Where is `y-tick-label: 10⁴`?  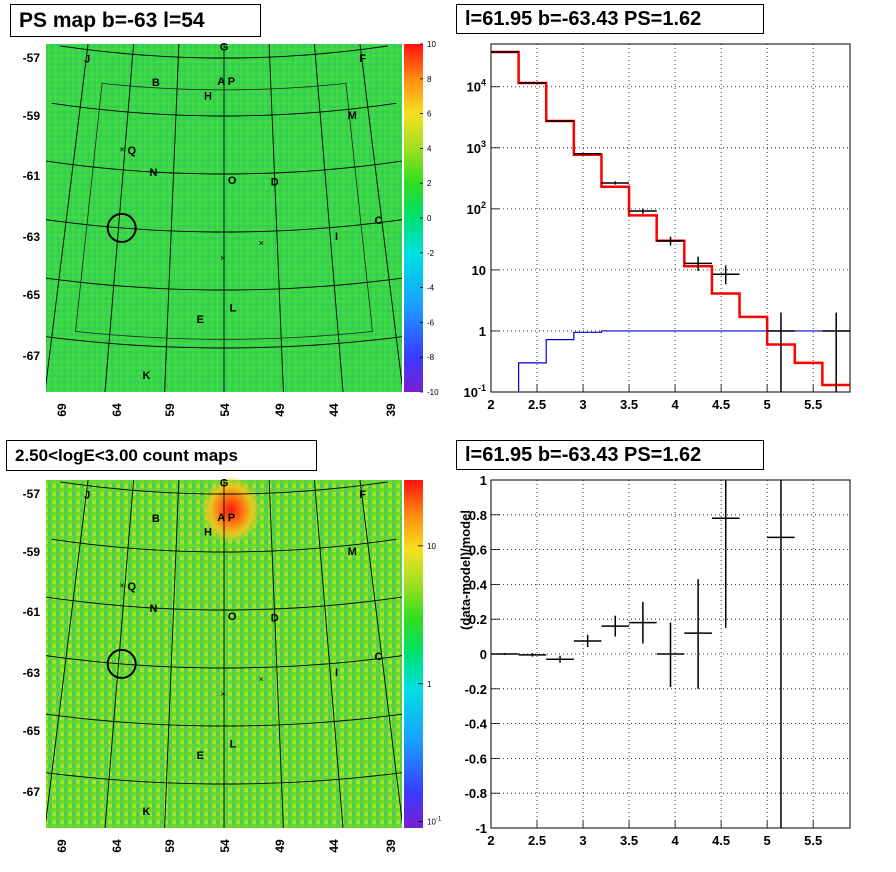 y-tick-label: 10⁴ is located at coordinates (476, 86).